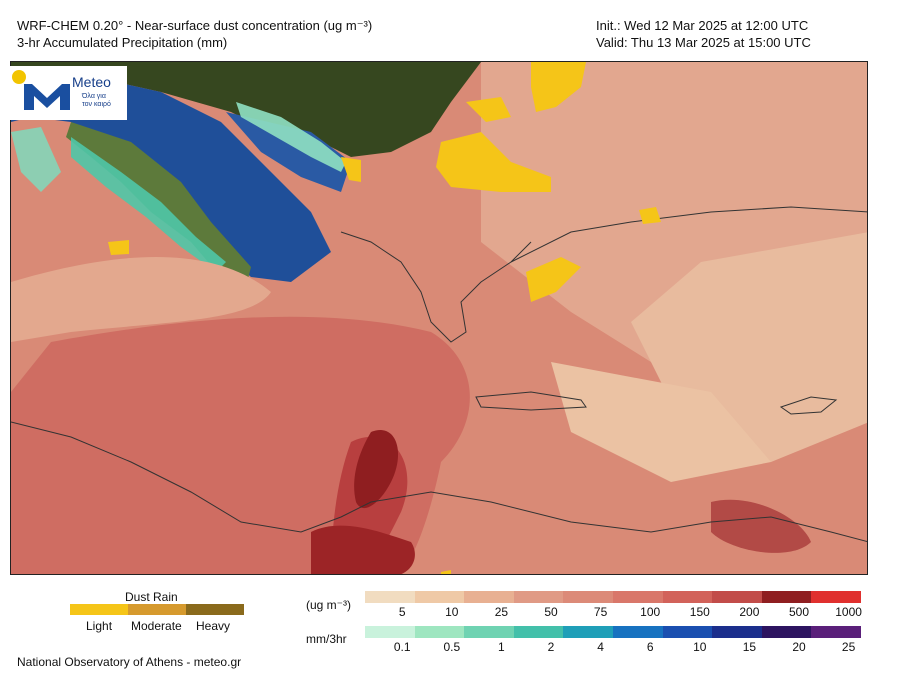 Image resolution: width=900 pixels, height=673 pixels. I want to click on meteo-logo: Meteo Όλα για τον καιρό, so click(68, 93).